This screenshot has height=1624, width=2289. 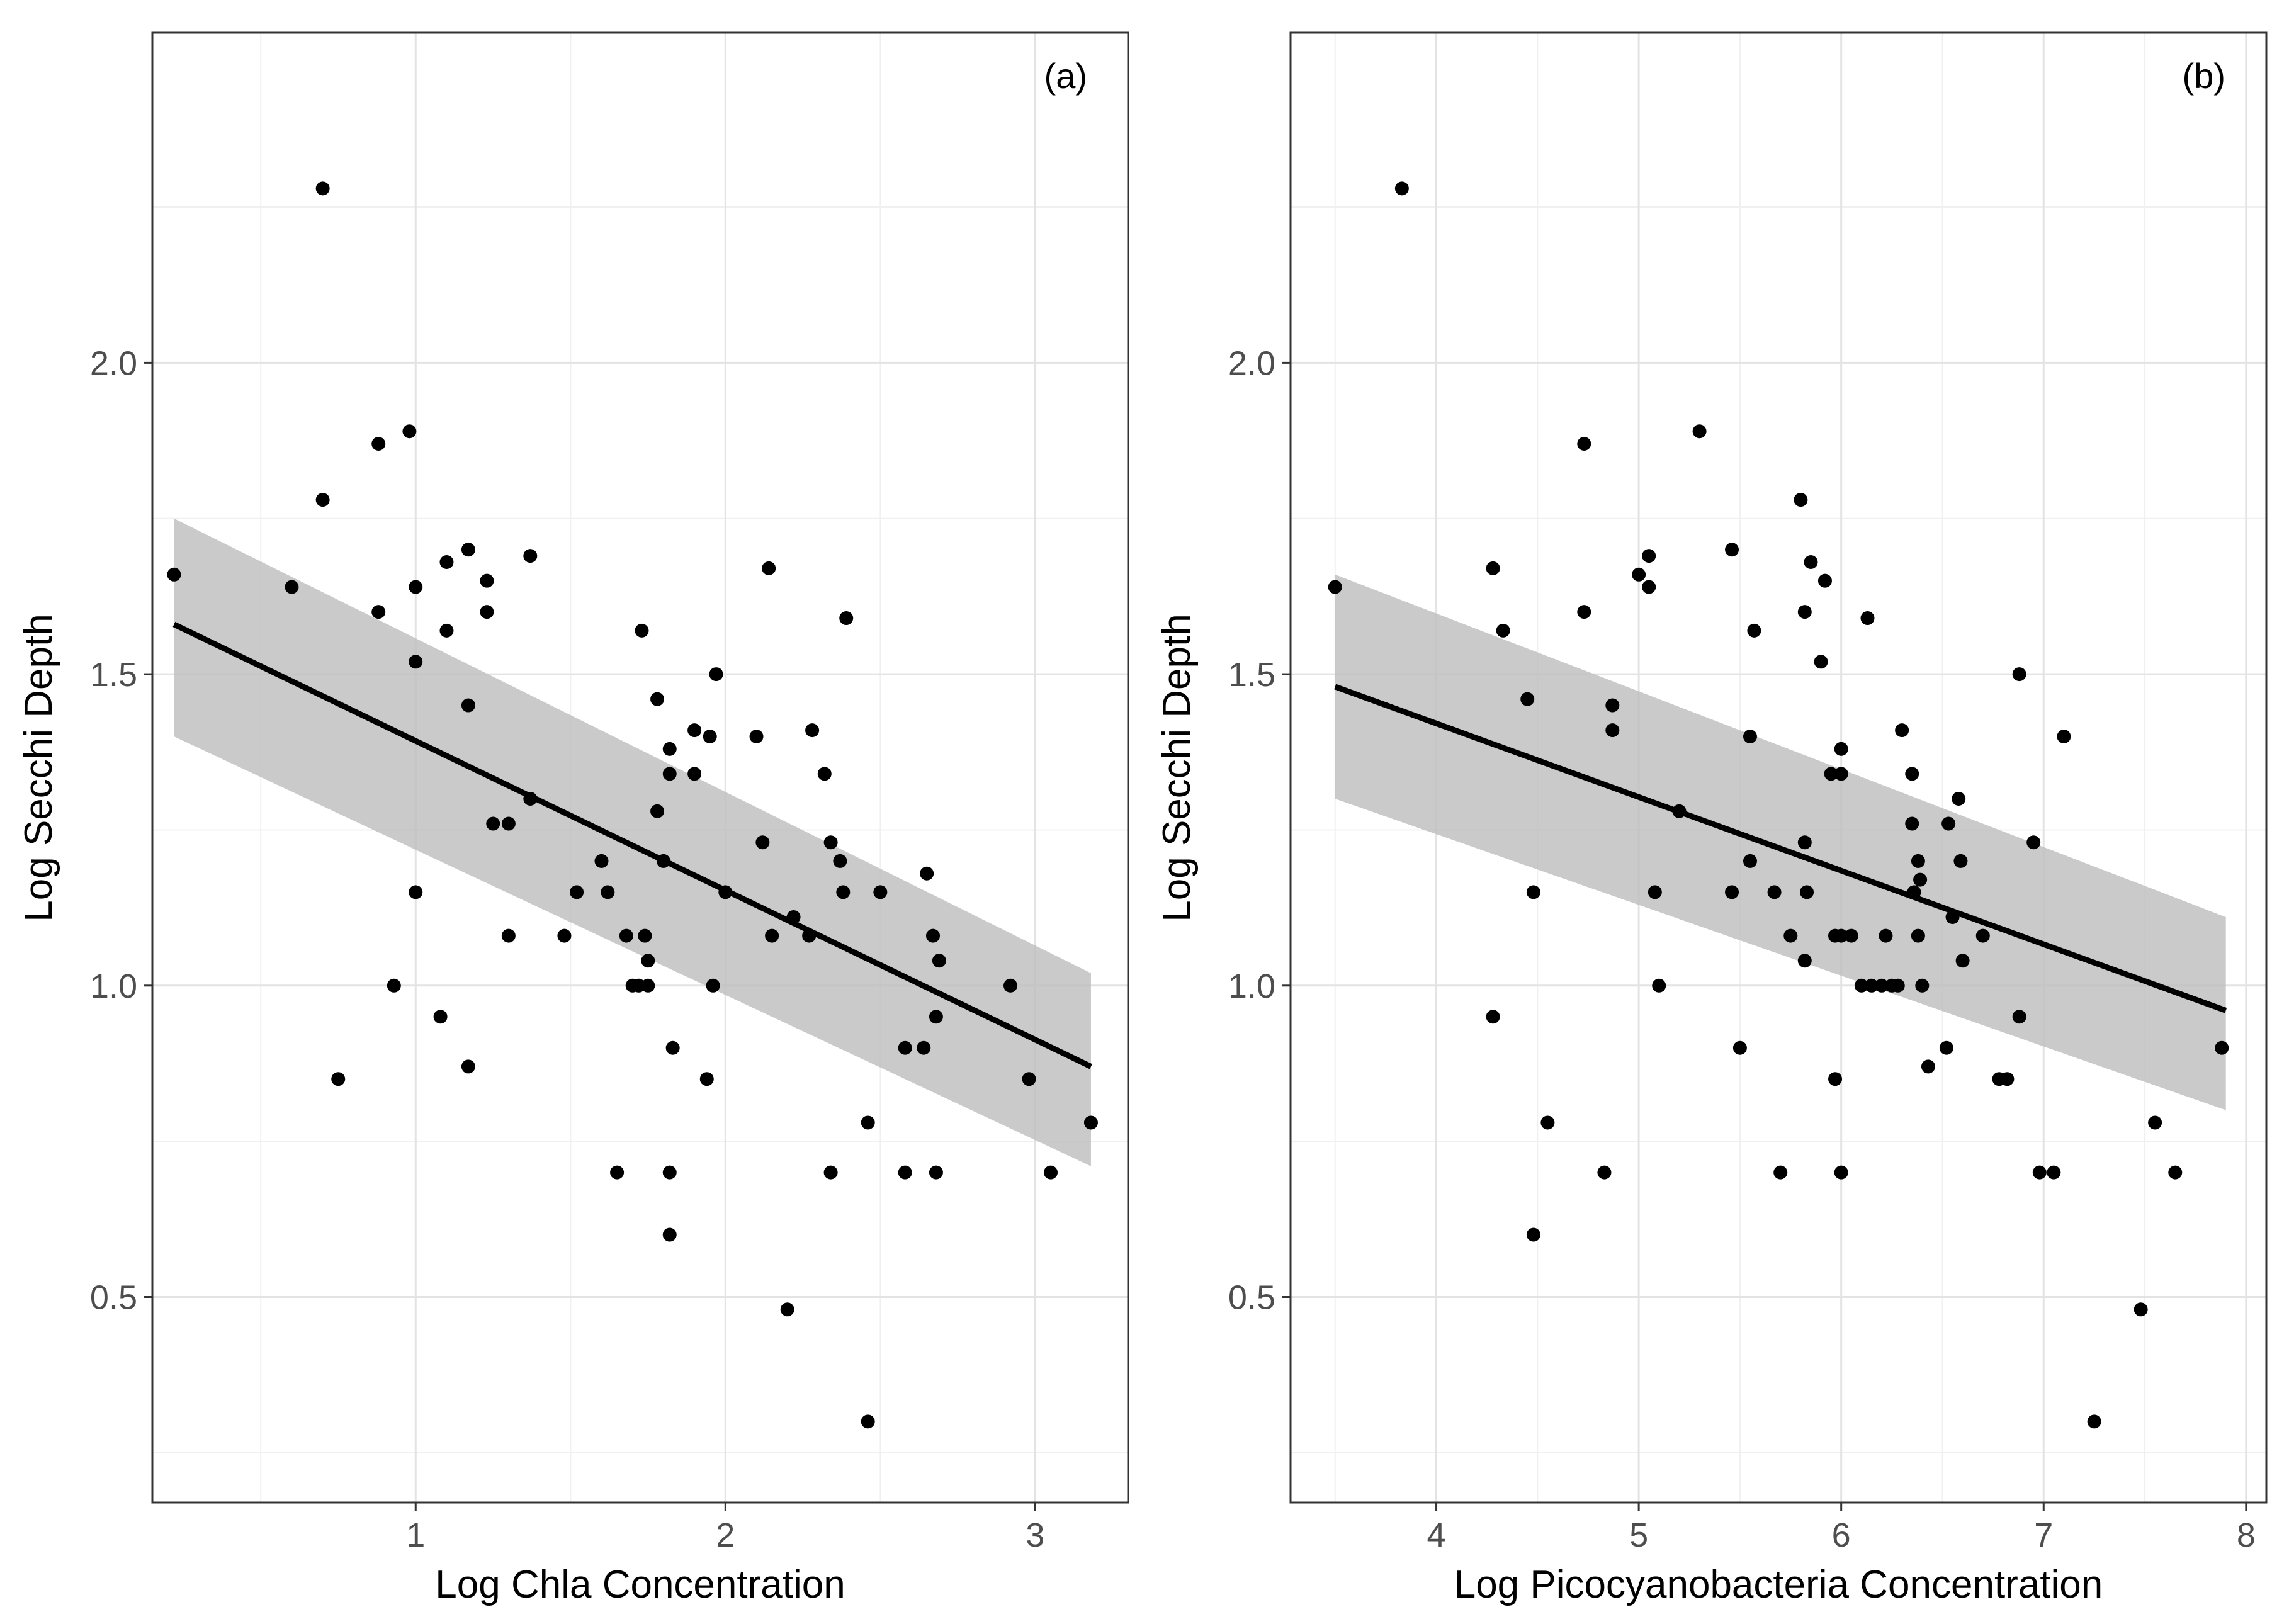 What do you see at coordinates (2204, 76) in the screenshot?
I see `panel-label-b: (b)` at bounding box center [2204, 76].